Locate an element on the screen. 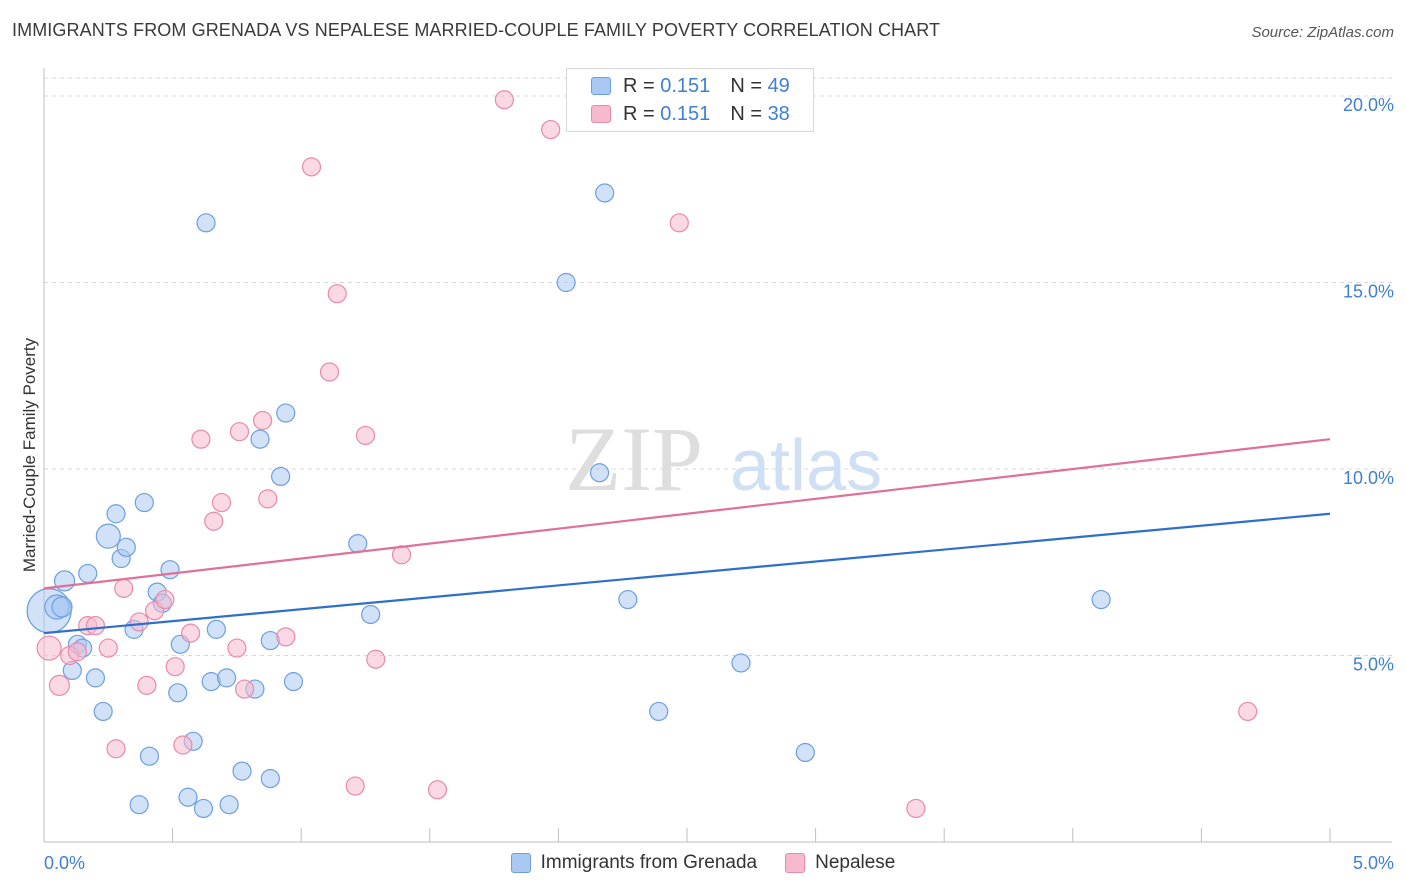 This screenshot has width=1406, height=892. stats-row-nepalese: R = 0.151 N = 38 is located at coordinates (678, 114).